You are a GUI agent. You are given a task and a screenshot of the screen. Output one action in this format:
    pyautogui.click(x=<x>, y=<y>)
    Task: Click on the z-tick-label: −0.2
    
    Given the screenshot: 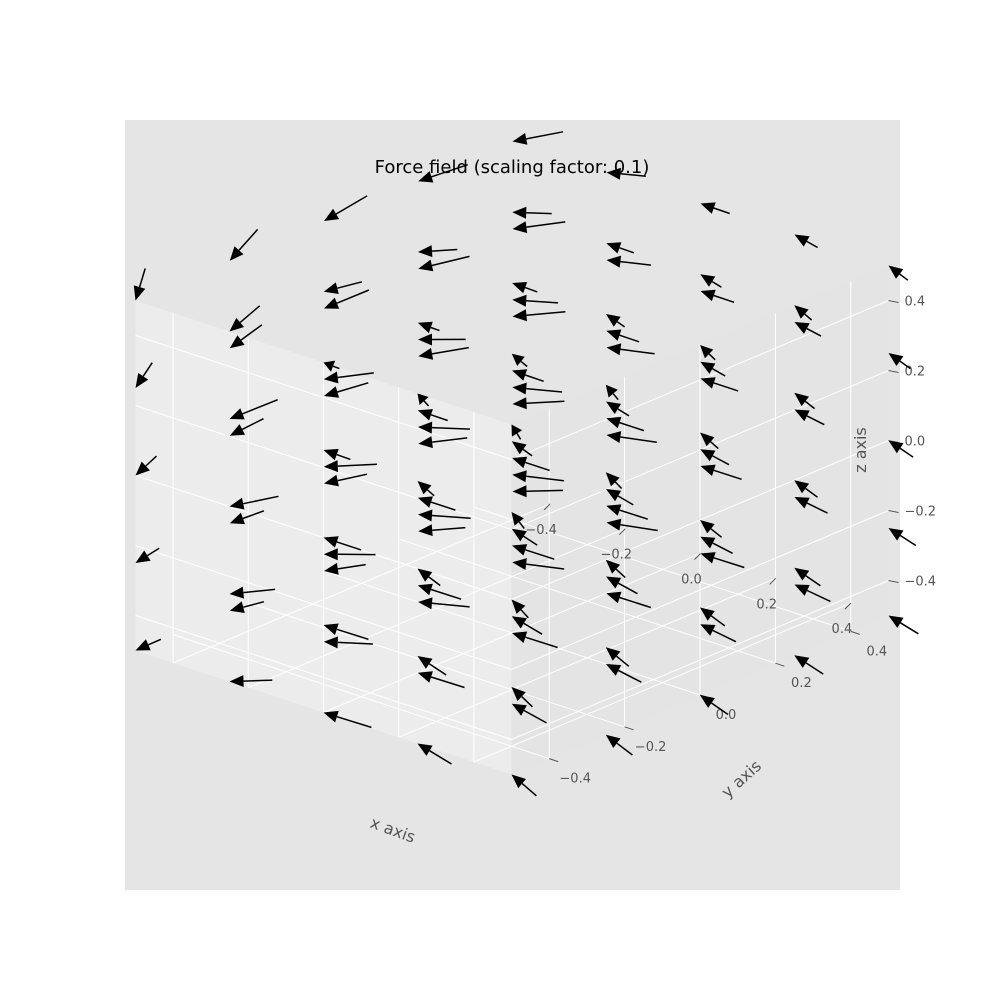 What is the action you would take?
    pyautogui.click(x=921, y=512)
    